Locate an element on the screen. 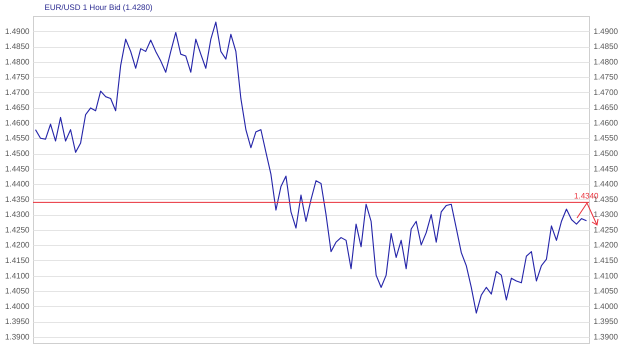  y2-tick-label: 1.4300 is located at coordinates (606, 215).